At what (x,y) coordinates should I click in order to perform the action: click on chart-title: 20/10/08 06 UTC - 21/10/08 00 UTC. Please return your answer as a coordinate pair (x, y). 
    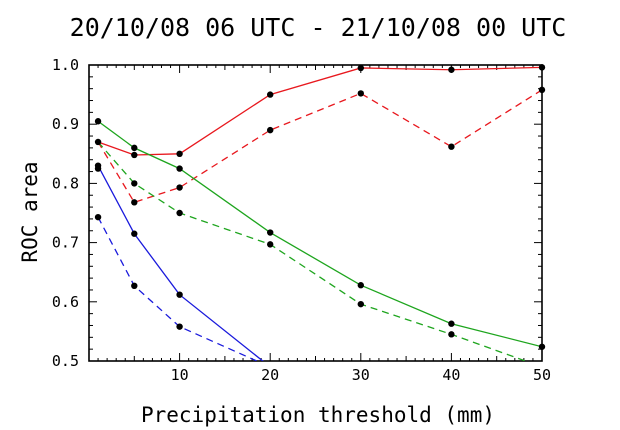
    Looking at the image, I should click on (318, 27).